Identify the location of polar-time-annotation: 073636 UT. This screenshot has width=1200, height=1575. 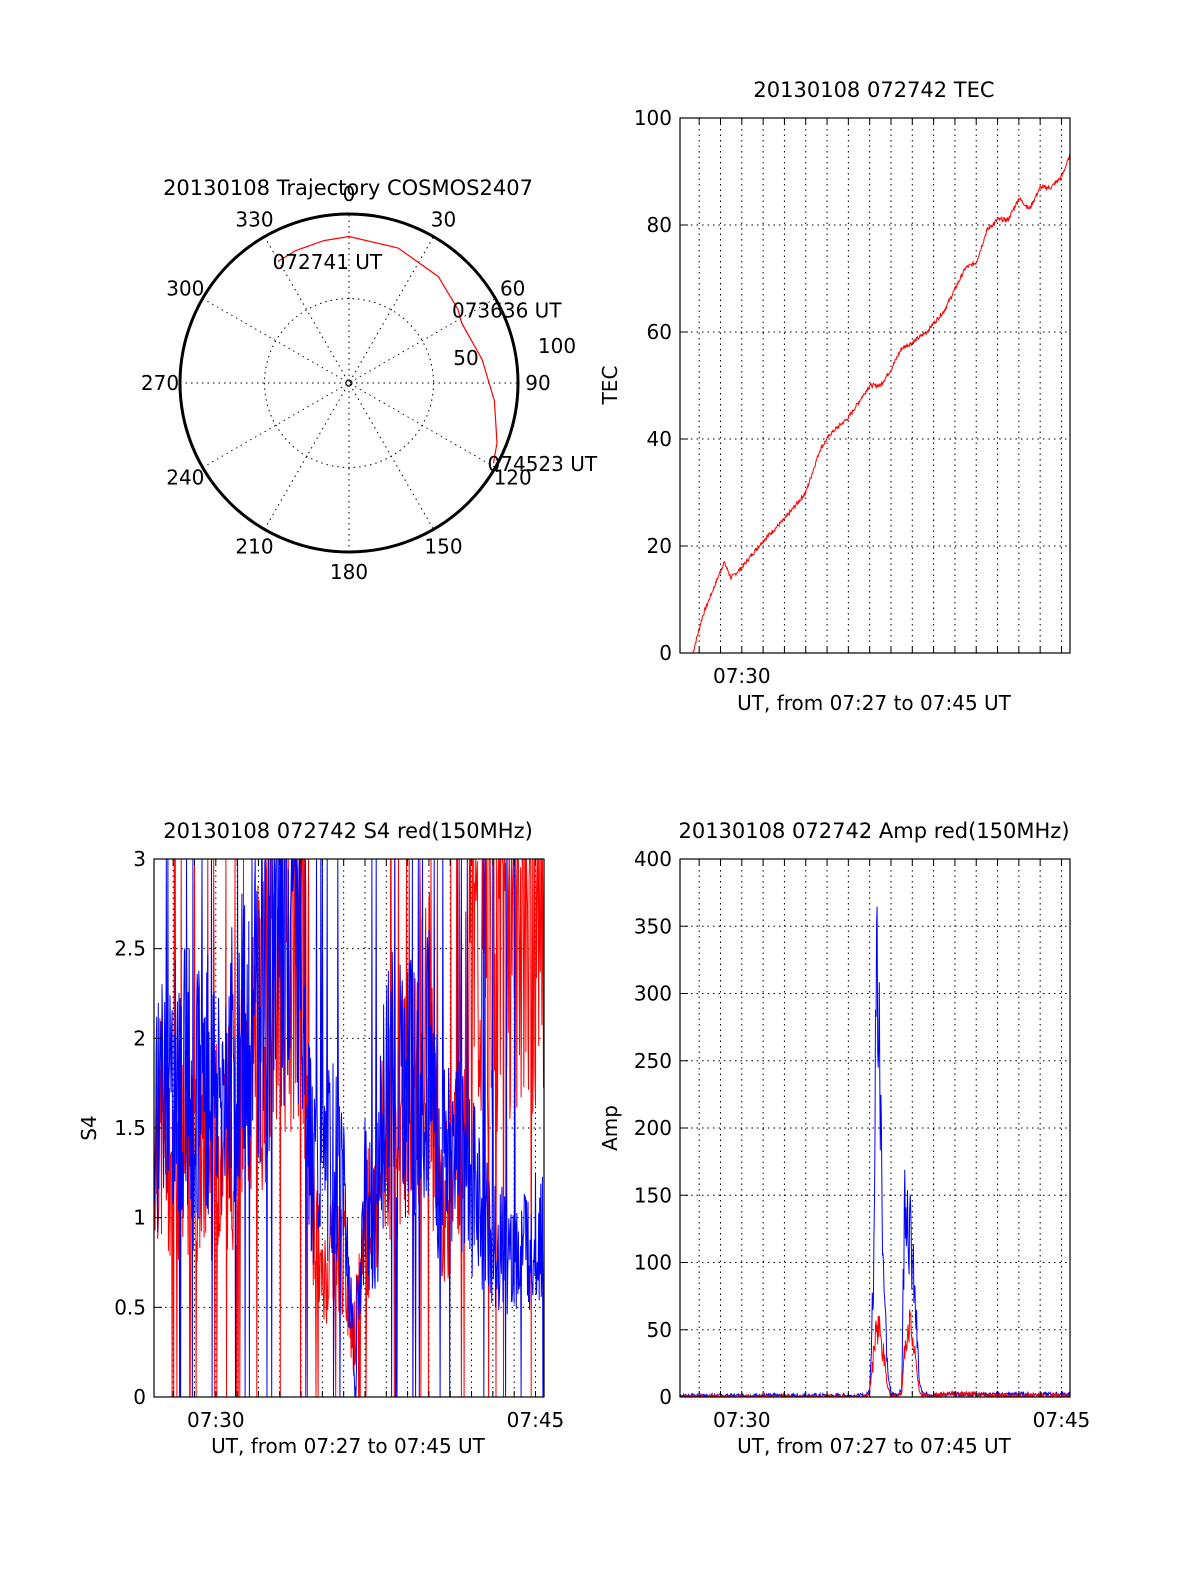
(507, 310).